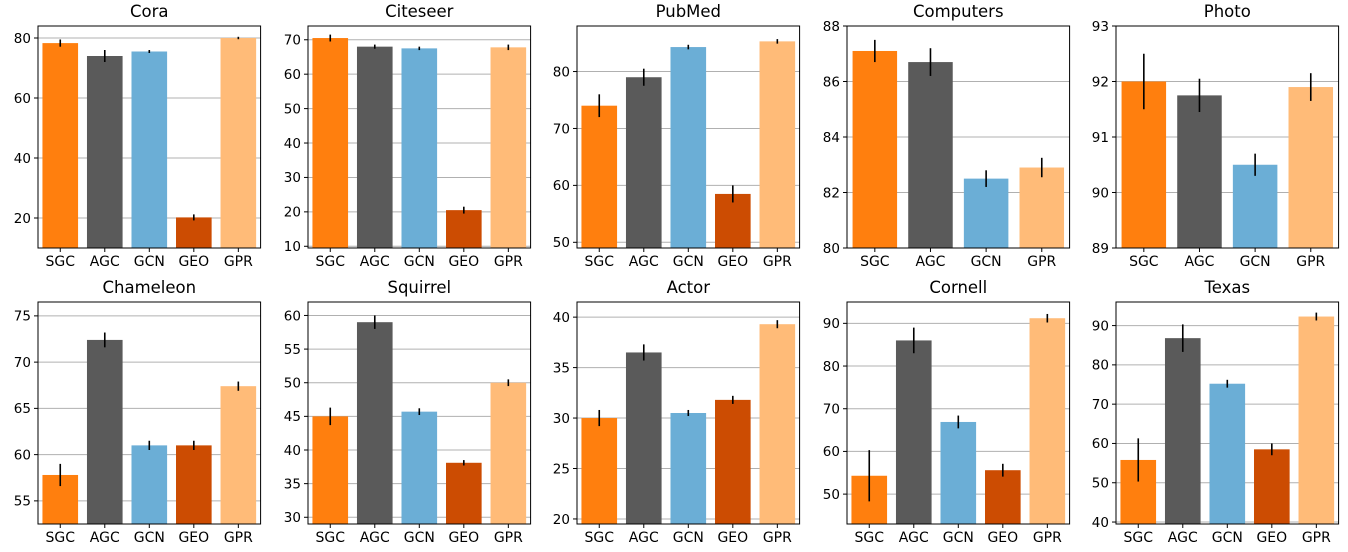 Image resolution: width=1348 pixels, height=552 pixels. Describe the element at coordinates (291, 247) in the screenshot. I see `y-tick-label: 10` at that location.